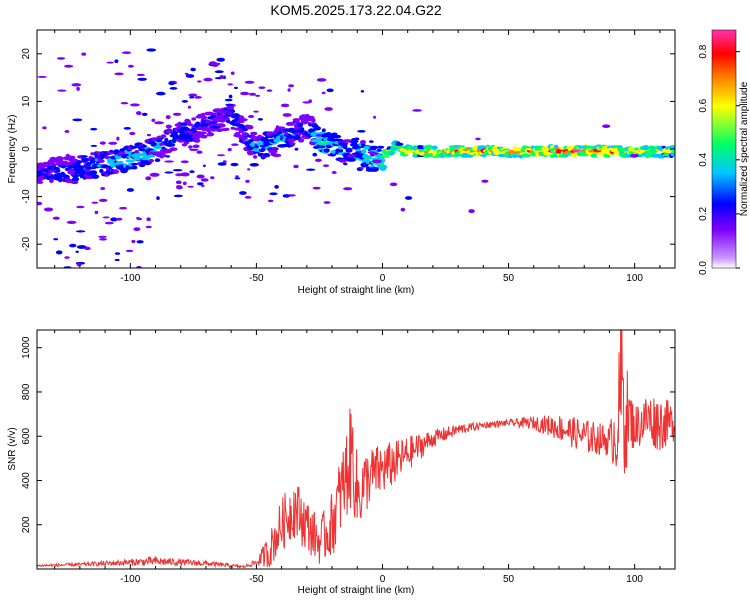 This screenshot has height=600, width=750. What do you see at coordinates (26, 391) in the screenshot?
I see `snr-y-tick-label: 800` at bounding box center [26, 391].